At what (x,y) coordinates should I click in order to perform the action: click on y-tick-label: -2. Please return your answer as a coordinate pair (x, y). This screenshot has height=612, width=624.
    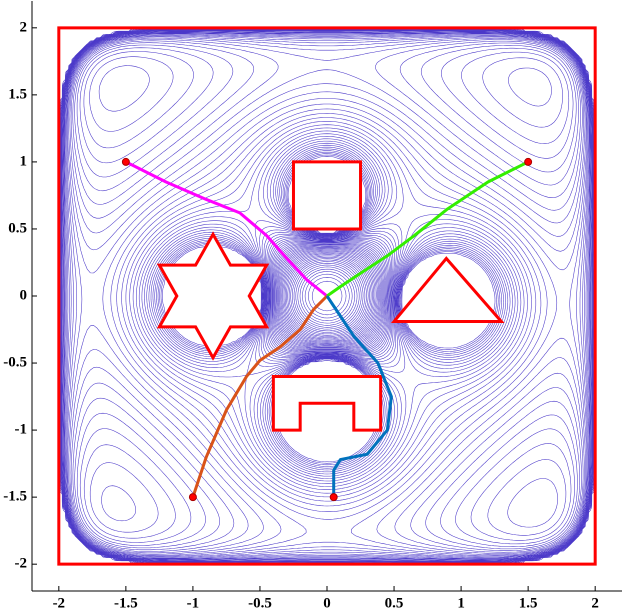
    Looking at the image, I should click on (21, 564).